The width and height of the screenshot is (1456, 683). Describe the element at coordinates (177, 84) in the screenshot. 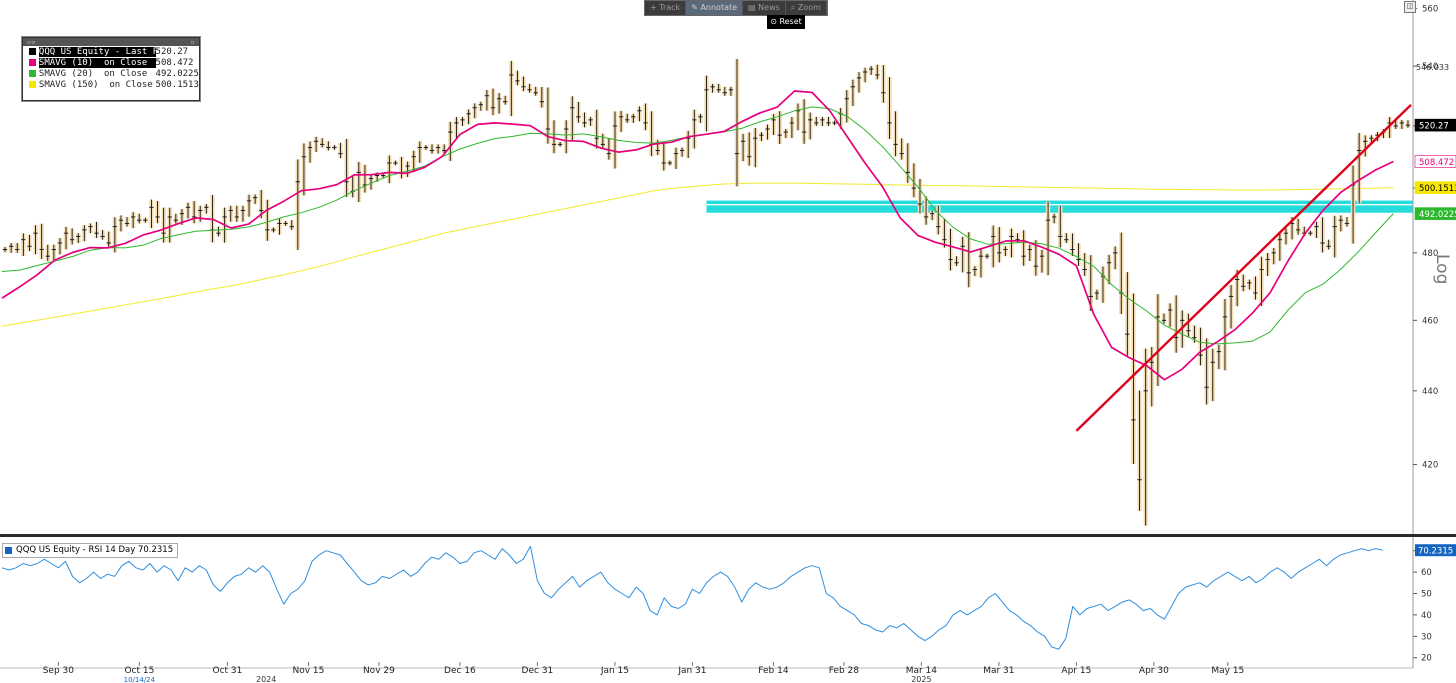

I see `legend-value-sma150: 500.1513` at that location.